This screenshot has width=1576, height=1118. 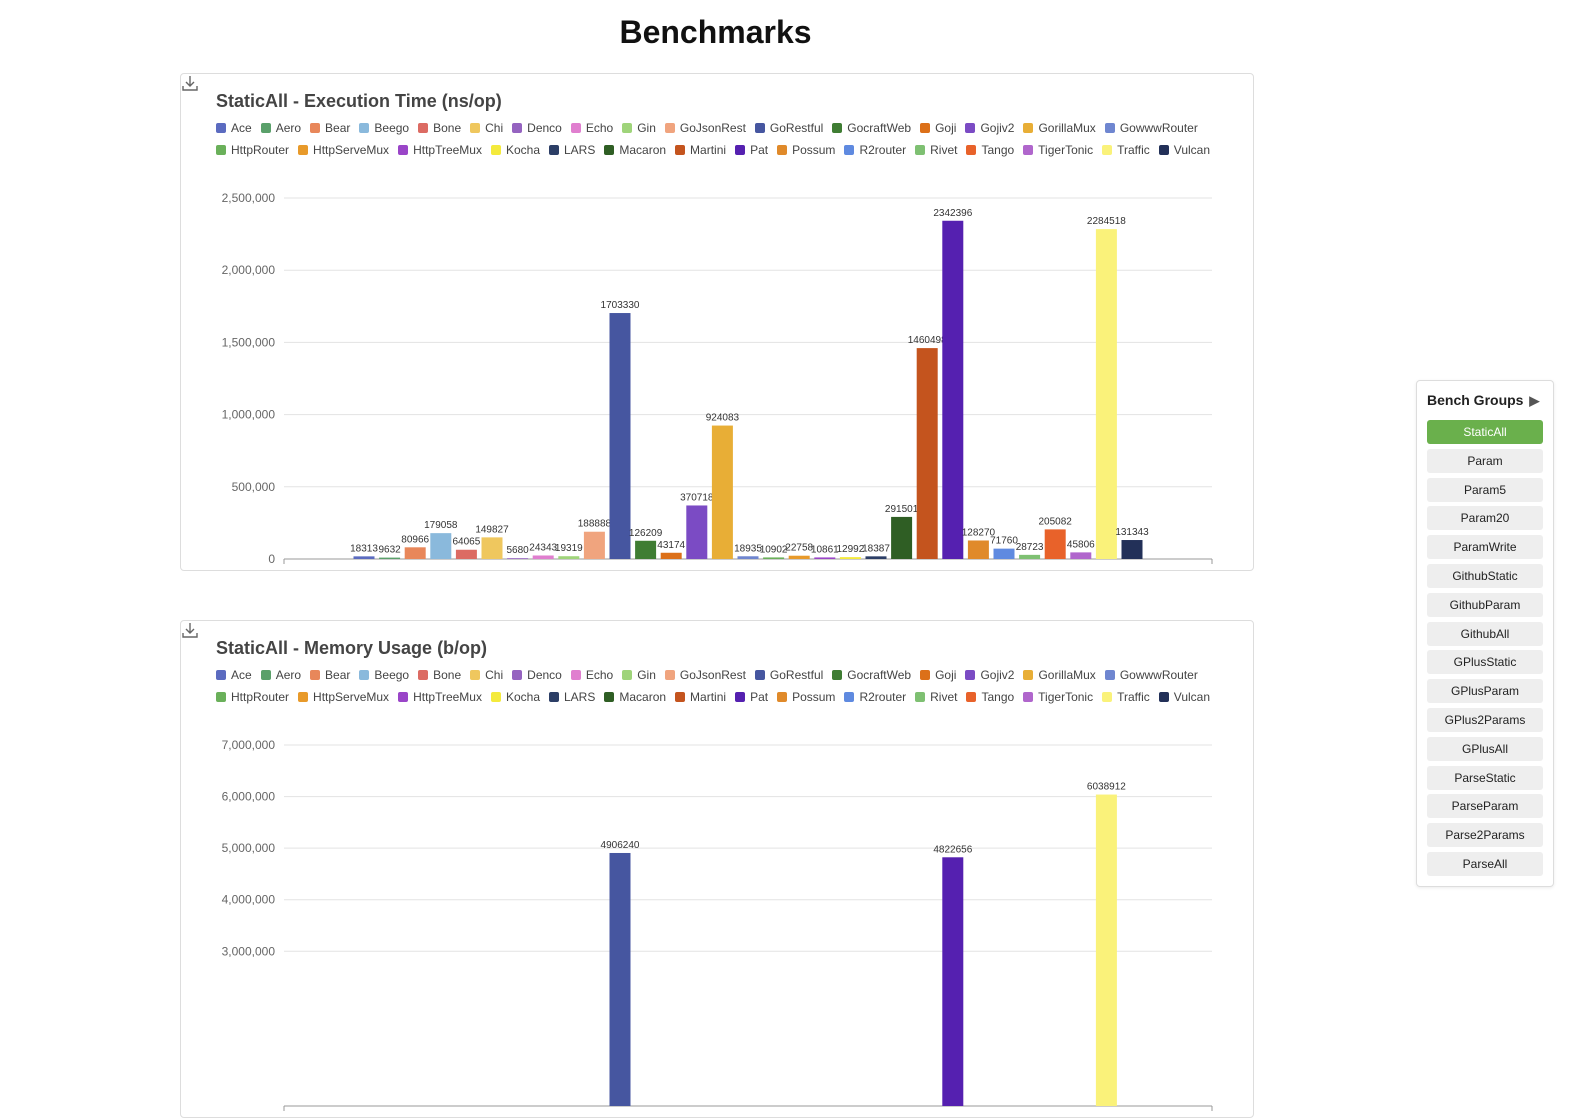 What do you see at coordinates (1485, 489) in the screenshot?
I see `group-button: Param5` at bounding box center [1485, 489].